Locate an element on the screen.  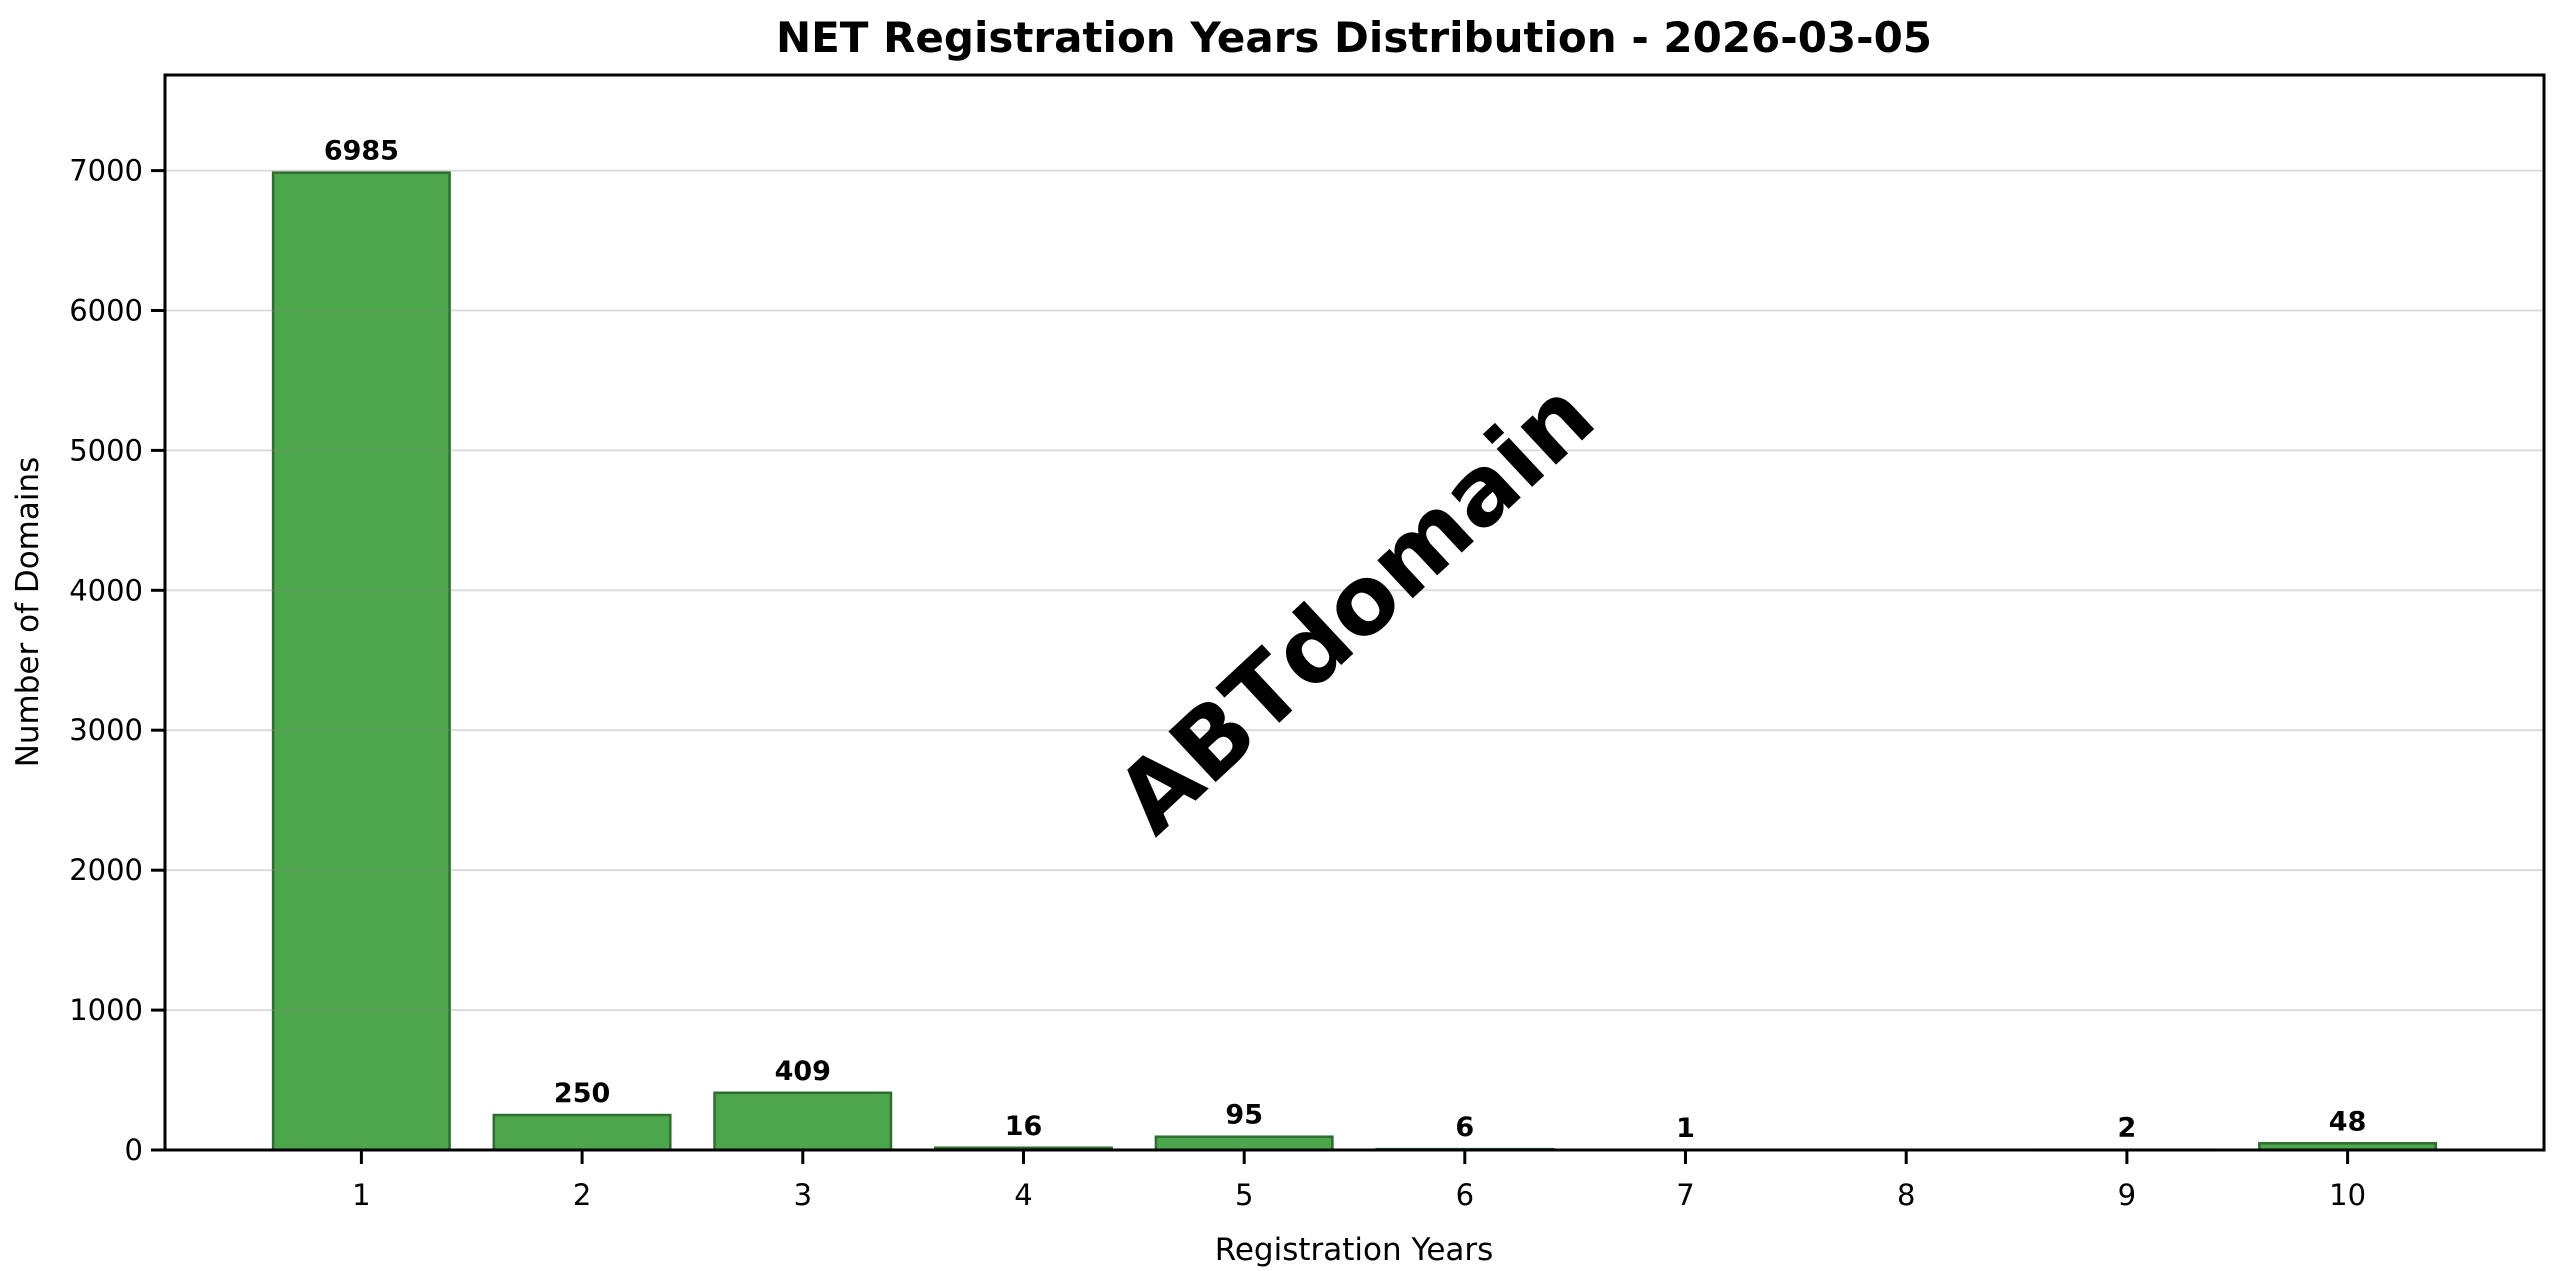
x-tick-label: 8 is located at coordinates (1906, 1195).